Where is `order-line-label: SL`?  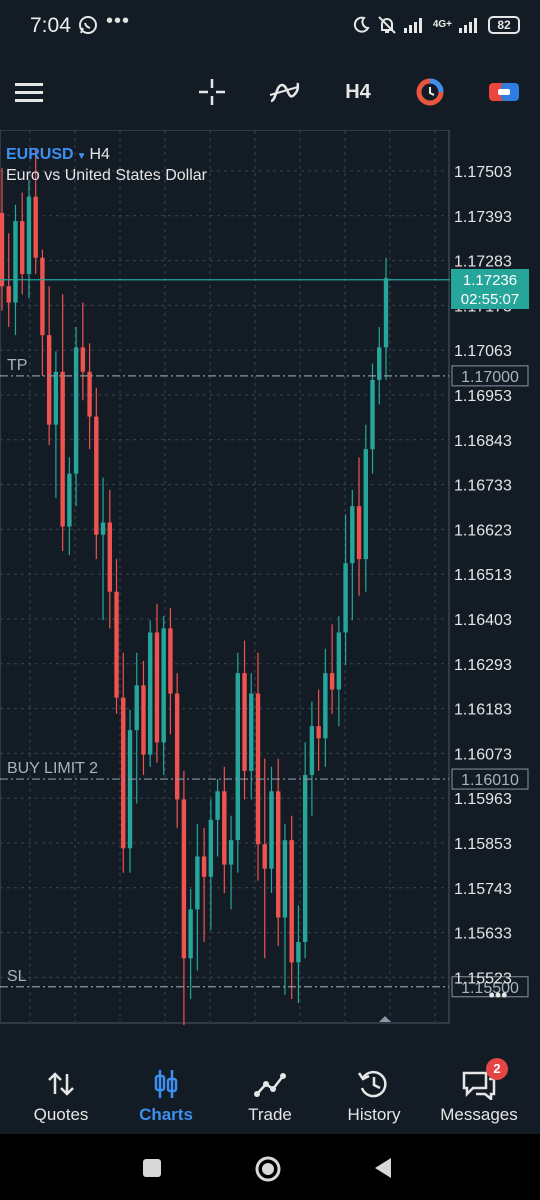 order-line-label: SL is located at coordinates (17, 976).